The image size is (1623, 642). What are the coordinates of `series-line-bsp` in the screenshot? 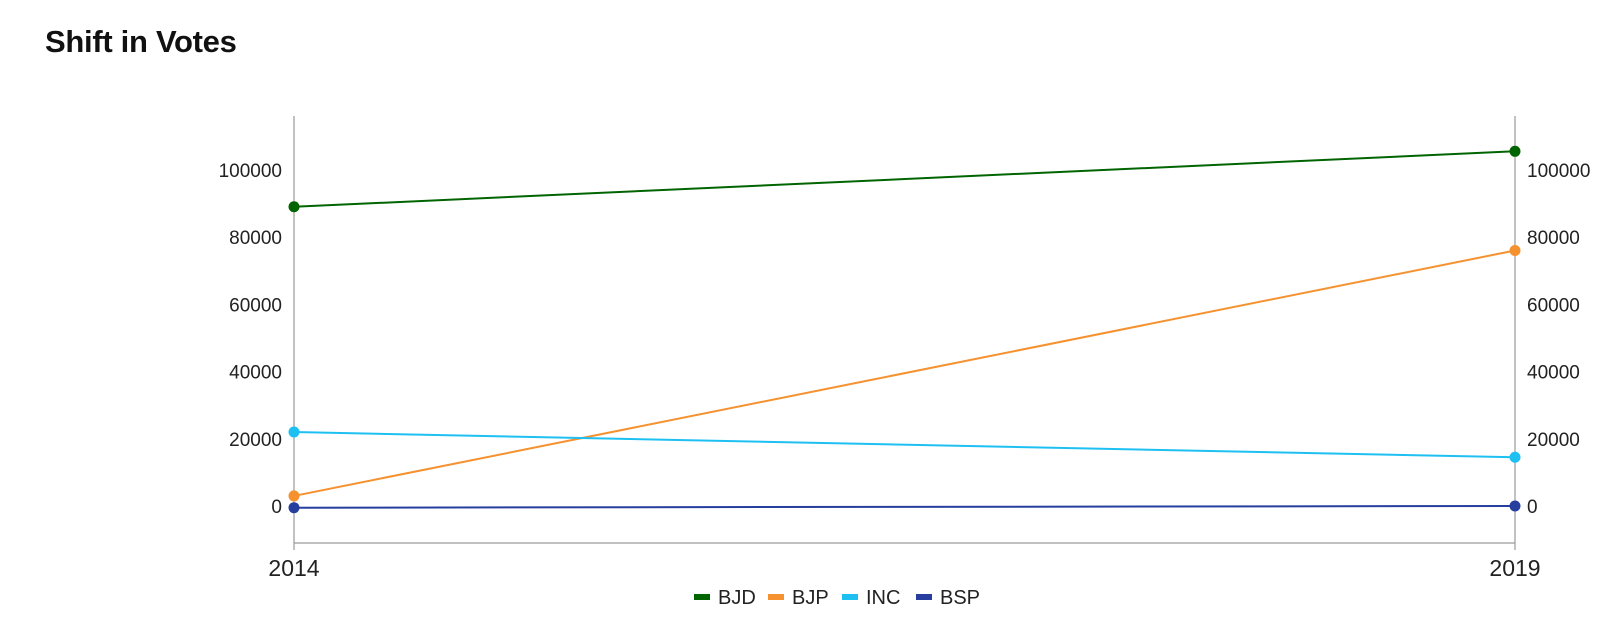 It's located at (904, 507).